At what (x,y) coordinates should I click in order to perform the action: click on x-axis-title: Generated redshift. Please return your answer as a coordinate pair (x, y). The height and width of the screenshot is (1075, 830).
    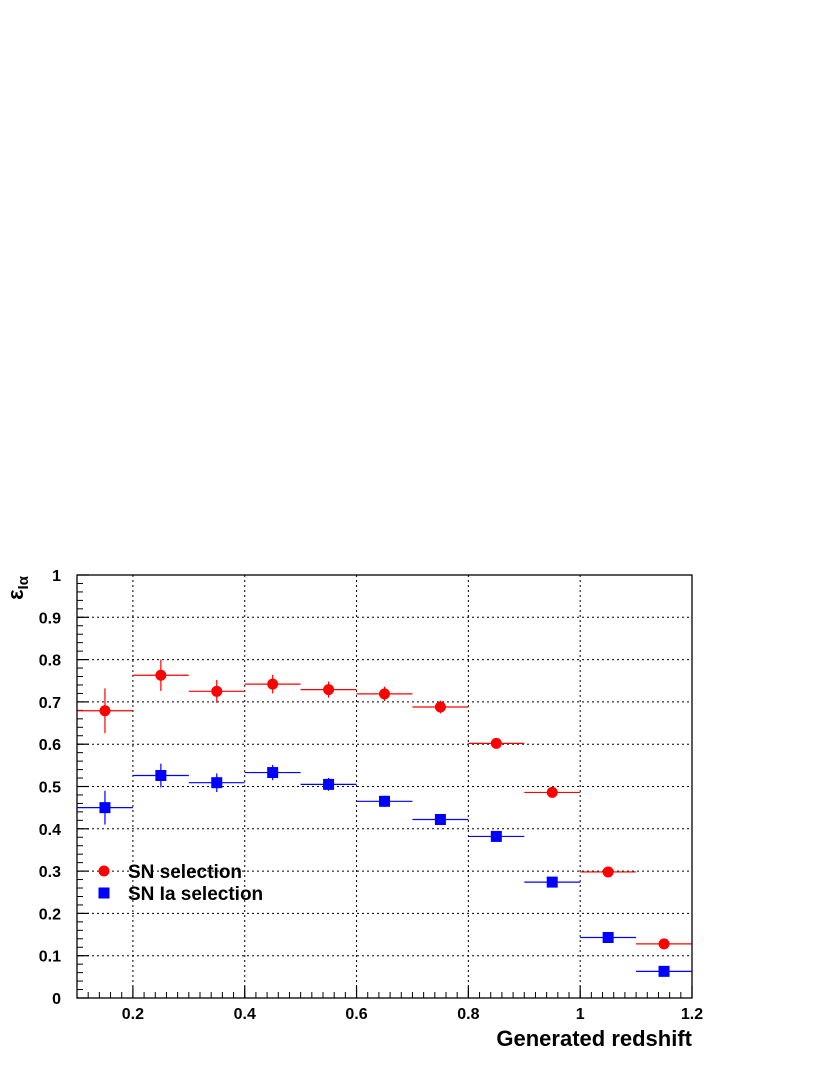
    Looking at the image, I should click on (594, 1038).